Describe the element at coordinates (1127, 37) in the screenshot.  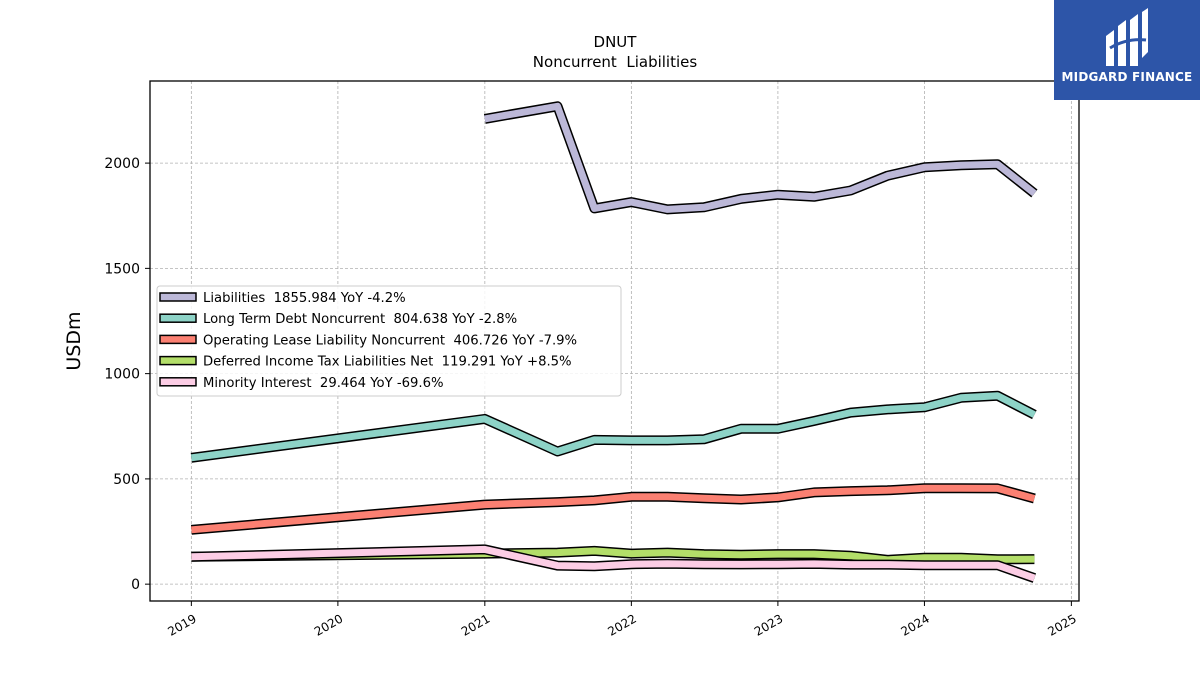
I see `midgard-logo-icon` at that location.